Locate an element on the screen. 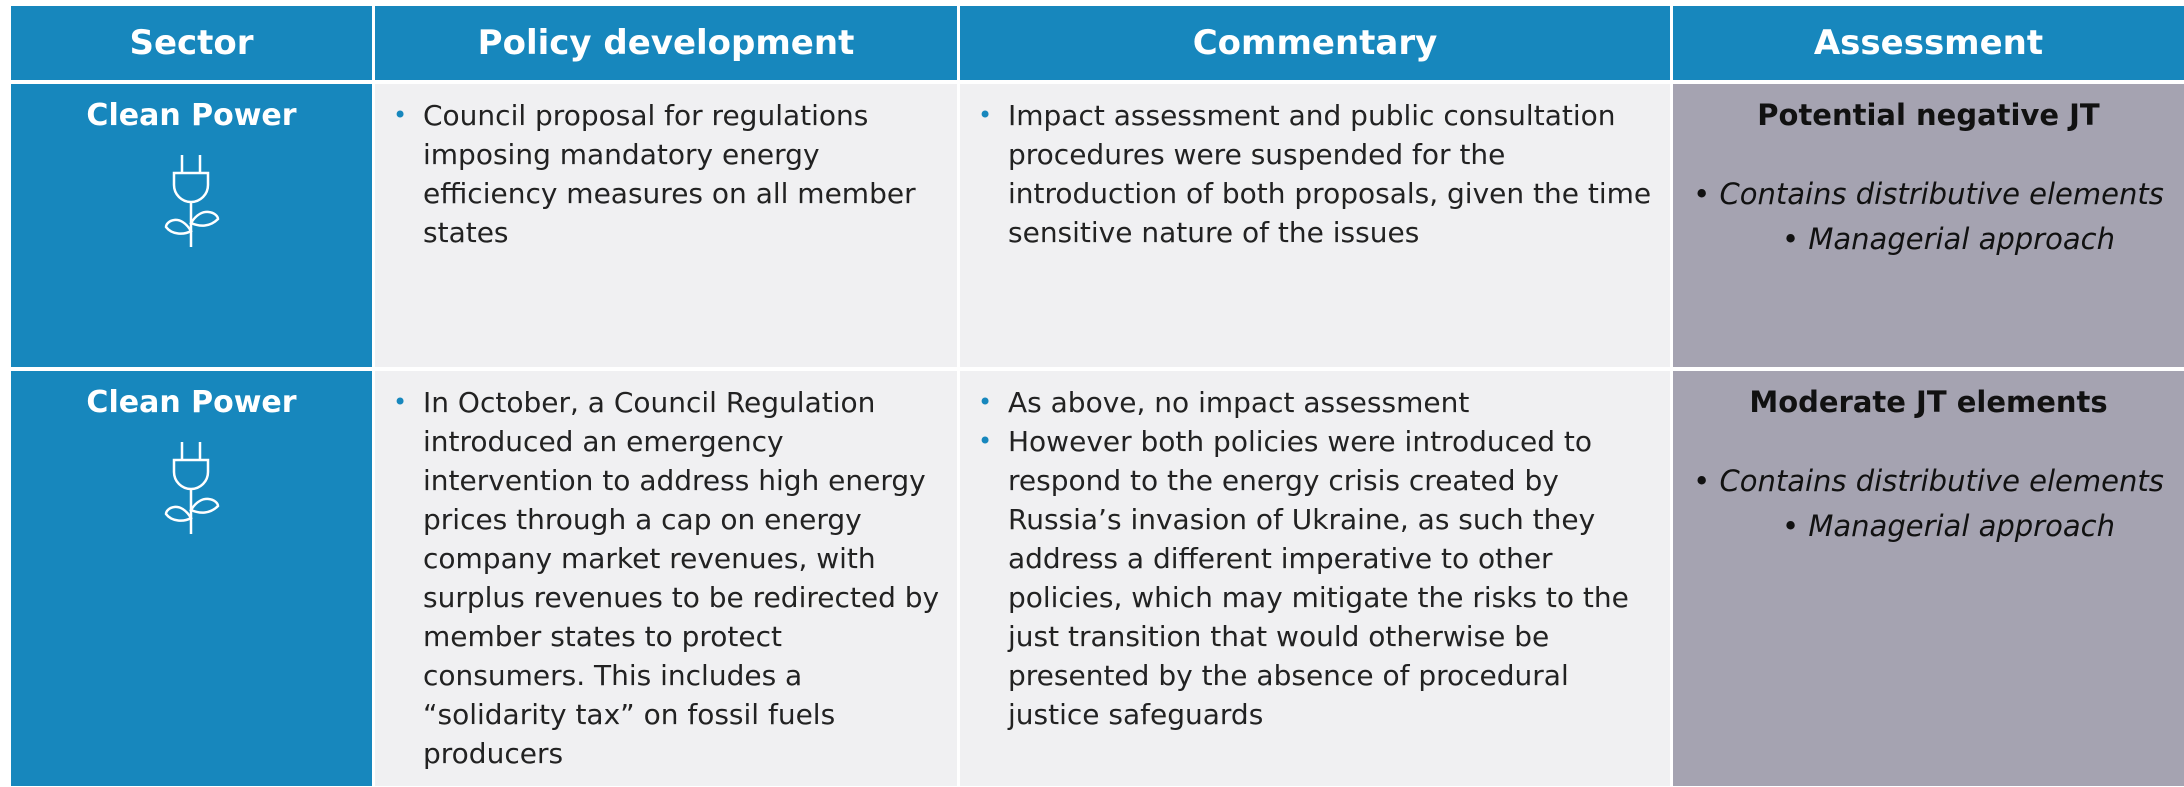 Image resolution: width=2184 pixels, height=787 pixels. column-header: Policy development is located at coordinates (666, 43).